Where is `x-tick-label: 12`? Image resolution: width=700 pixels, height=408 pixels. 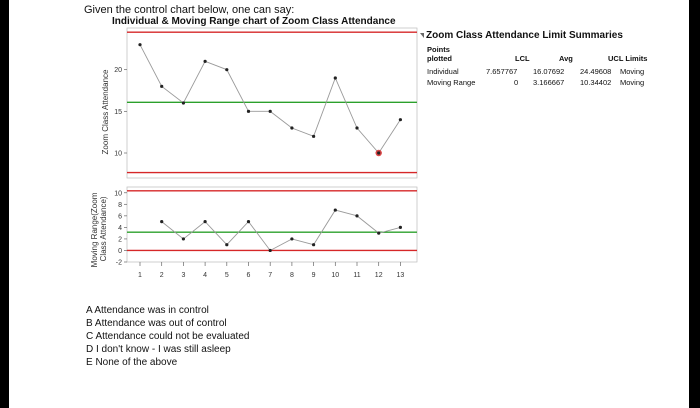 x-tick-label: 12 is located at coordinates (379, 275).